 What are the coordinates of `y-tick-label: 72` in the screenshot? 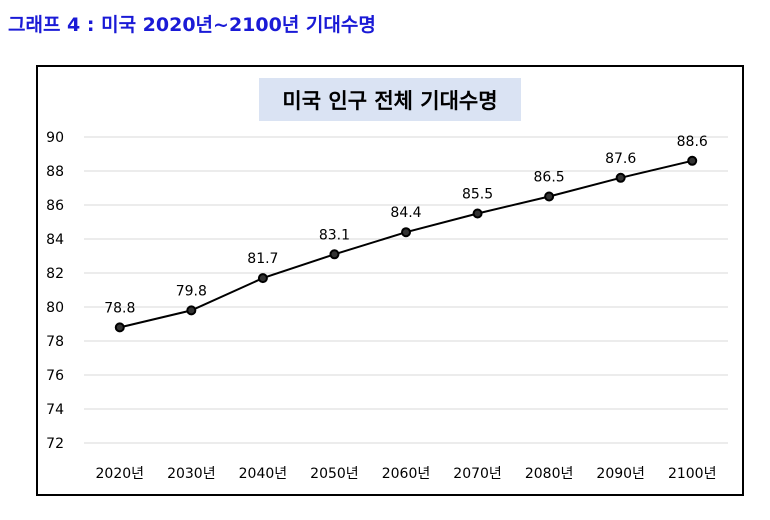 It's located at (55, 444).